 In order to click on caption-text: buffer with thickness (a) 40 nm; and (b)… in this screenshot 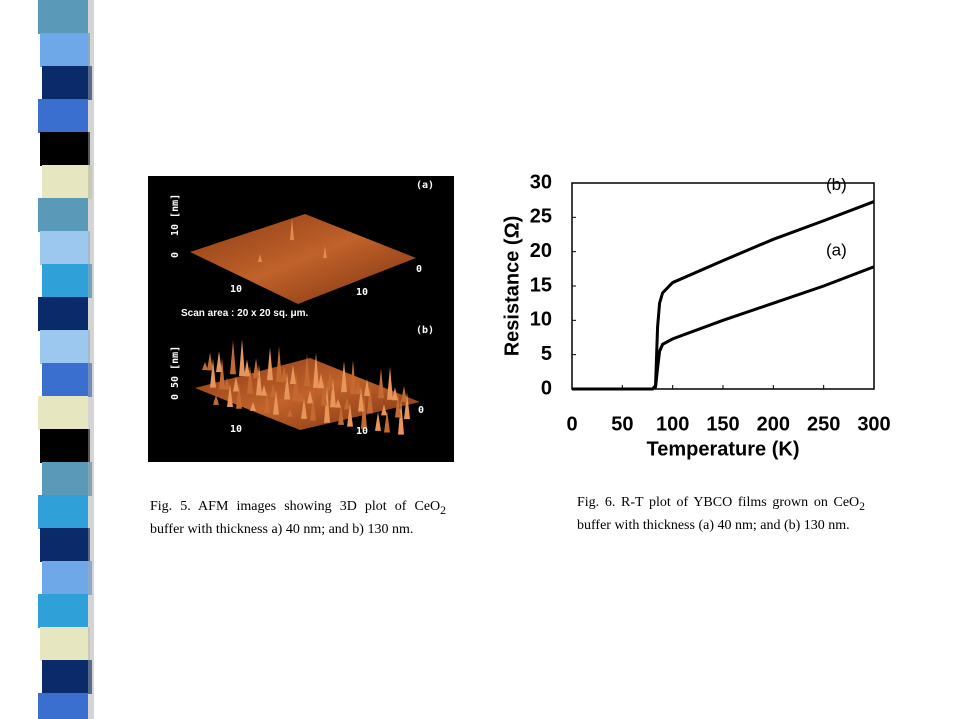, I will do `click(713, 525)`.